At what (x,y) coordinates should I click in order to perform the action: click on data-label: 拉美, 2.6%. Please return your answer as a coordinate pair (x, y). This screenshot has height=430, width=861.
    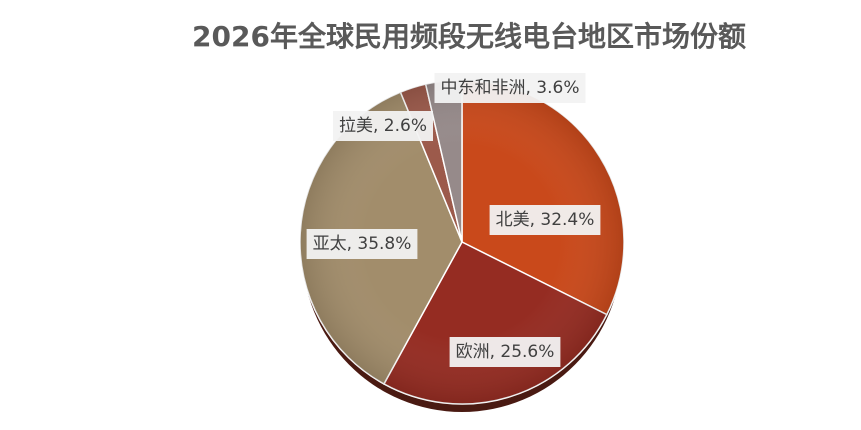
    Looking at the image, I should click on (383, 126).